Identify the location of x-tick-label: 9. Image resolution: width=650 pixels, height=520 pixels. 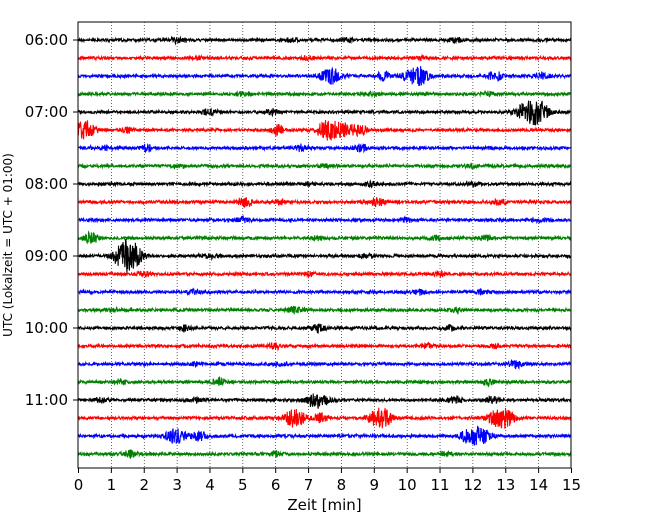
(375, 485).